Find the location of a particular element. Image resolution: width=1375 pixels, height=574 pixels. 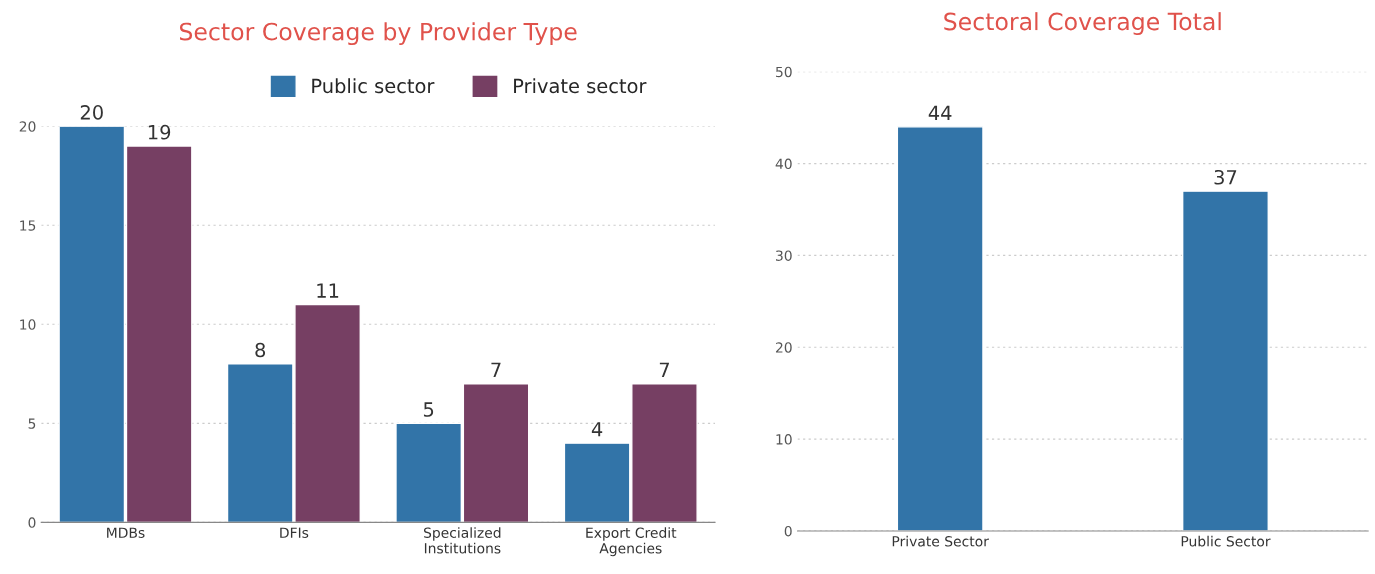

data-label: 8 is located at coordinates (260, 350).